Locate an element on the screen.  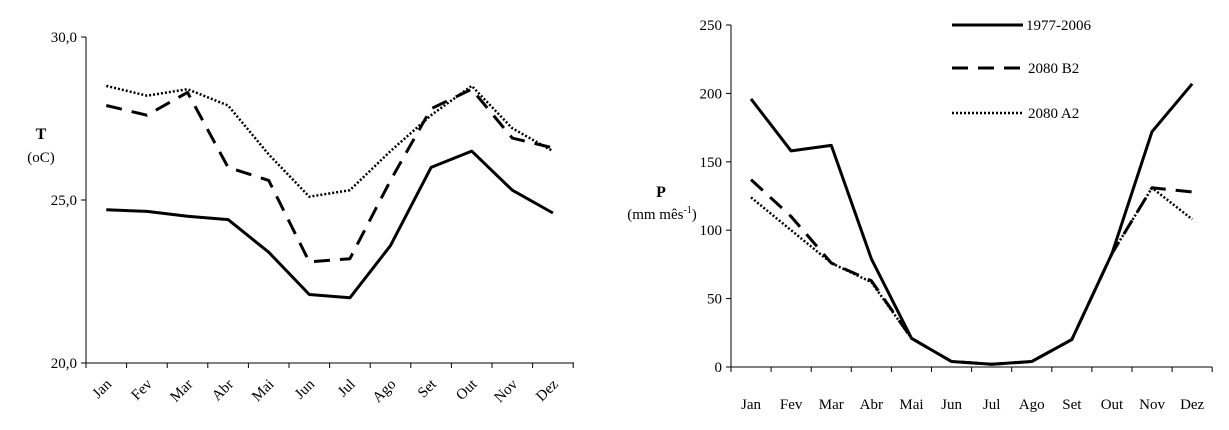
temperature-x-tick-label: Jan is located at coordinates (103, 389).